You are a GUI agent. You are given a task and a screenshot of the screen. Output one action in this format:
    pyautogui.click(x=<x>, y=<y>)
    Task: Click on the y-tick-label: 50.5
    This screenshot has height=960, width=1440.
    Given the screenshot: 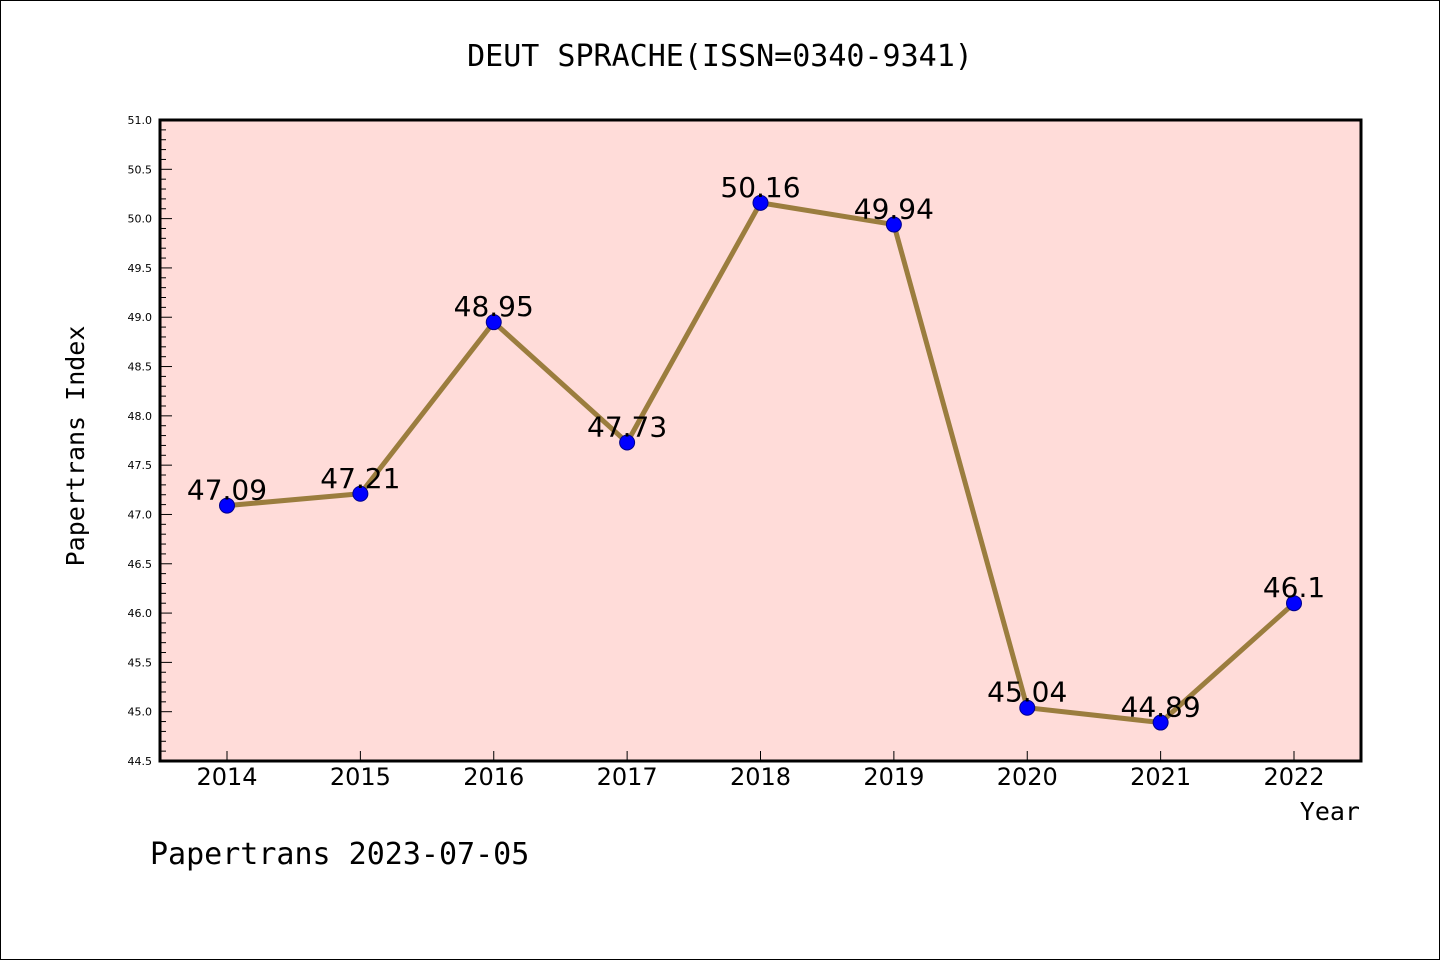 What is the action you would take?
    pyautogui.click(x=140, y=169)
    